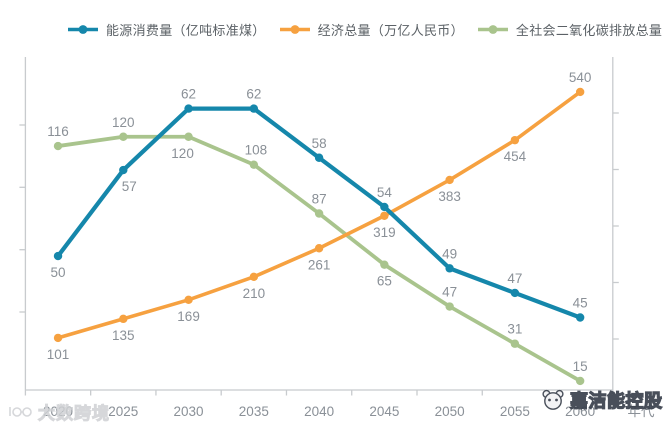 The image size is (665, 431). What do you see at coordinates (319, 143) in the screenshot?
I see `data-label: 58` at bounding box center [319, 143].